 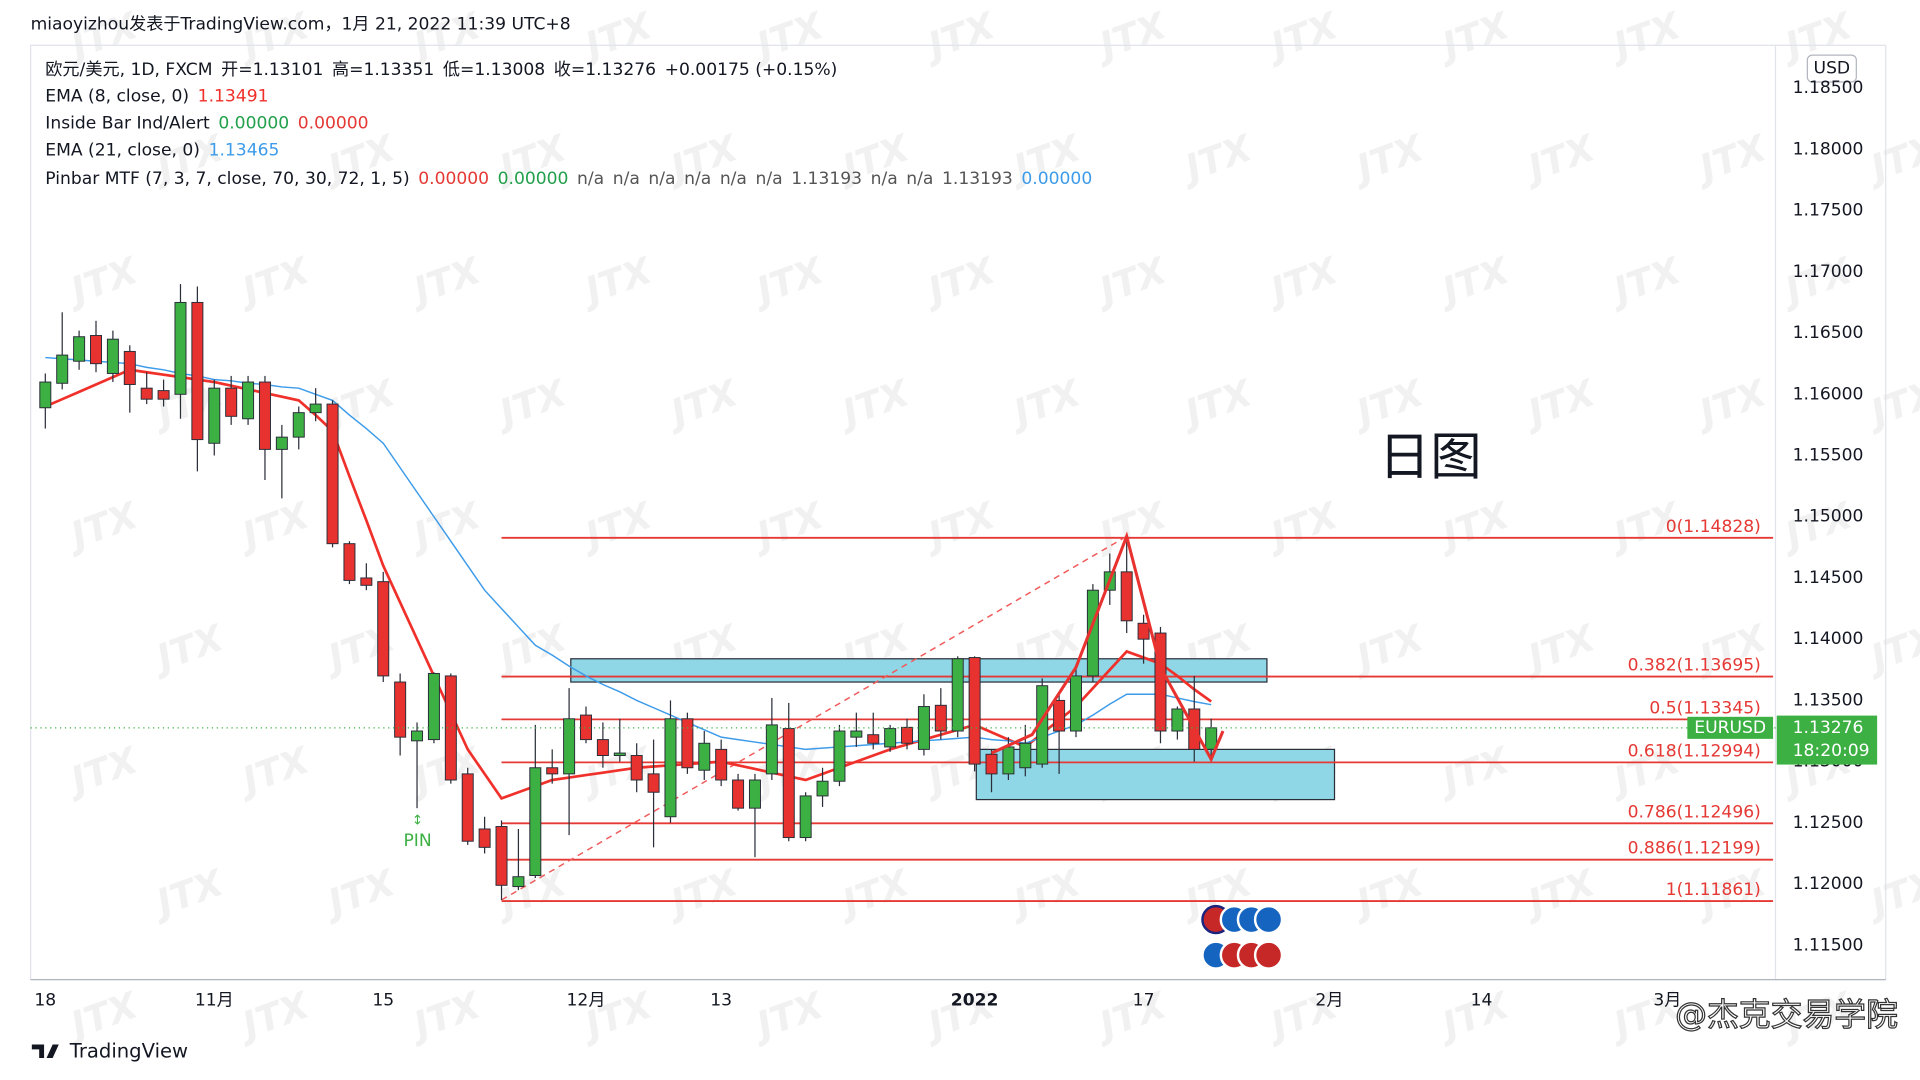 I want to click on legend-item: 1.13193, so click(x=977, y=179).